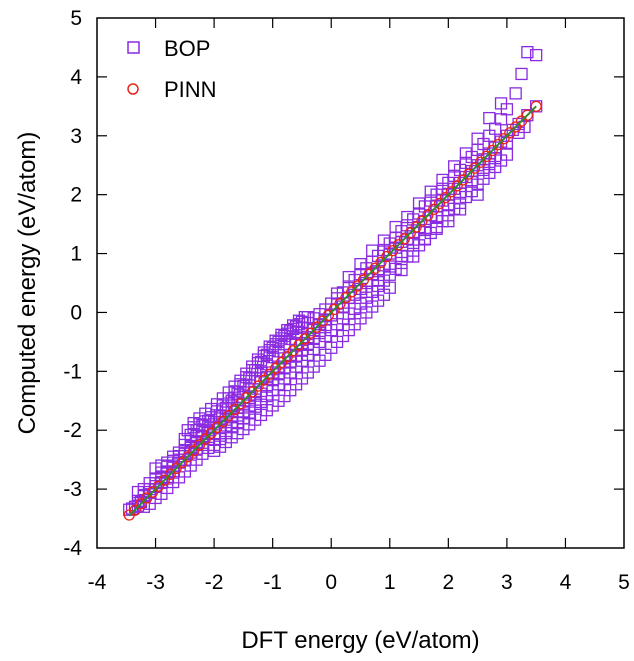 This screenshot has width=634, height=661. Describe the element at coordinates (566, 582) in the screenshot. I see `x-tick-label: 4` at that location.